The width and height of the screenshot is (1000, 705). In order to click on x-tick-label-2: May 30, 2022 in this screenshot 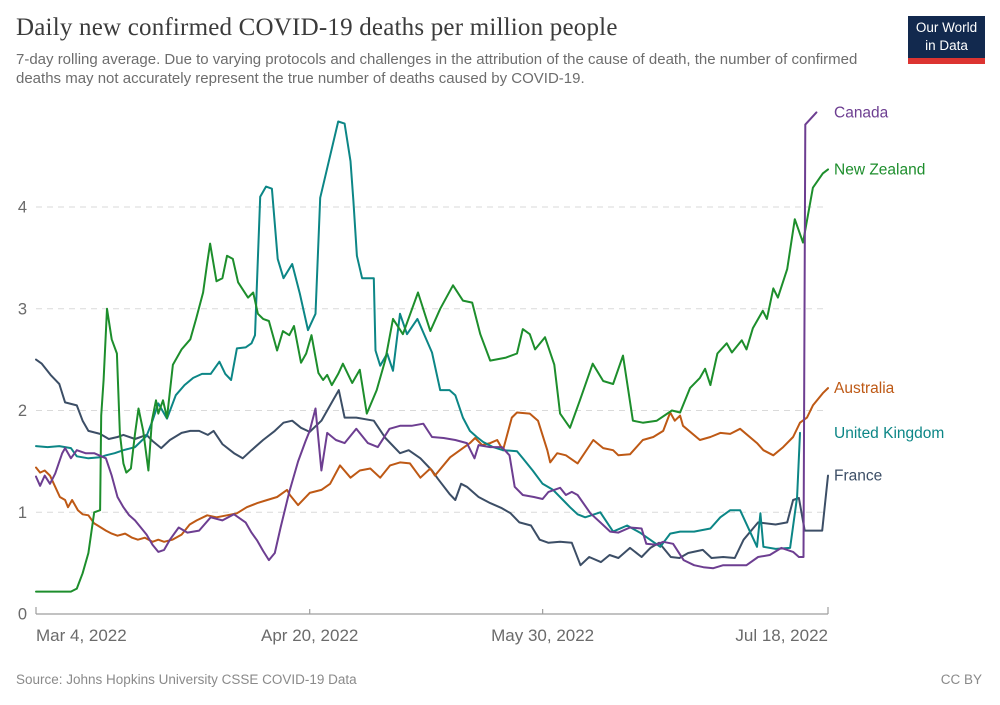, I will do `click(542, 635)`.